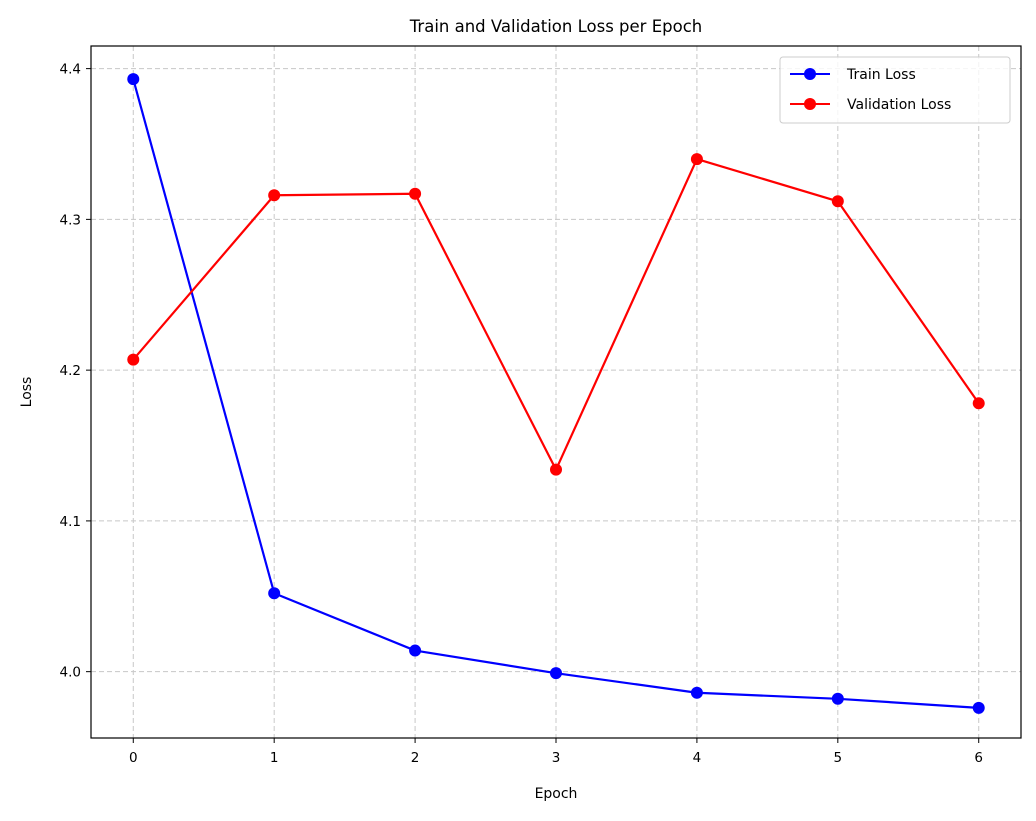  Describe the element at coordinates (70, 673) in the screenshot. I see `y-tick-label: 4.0` at that location.